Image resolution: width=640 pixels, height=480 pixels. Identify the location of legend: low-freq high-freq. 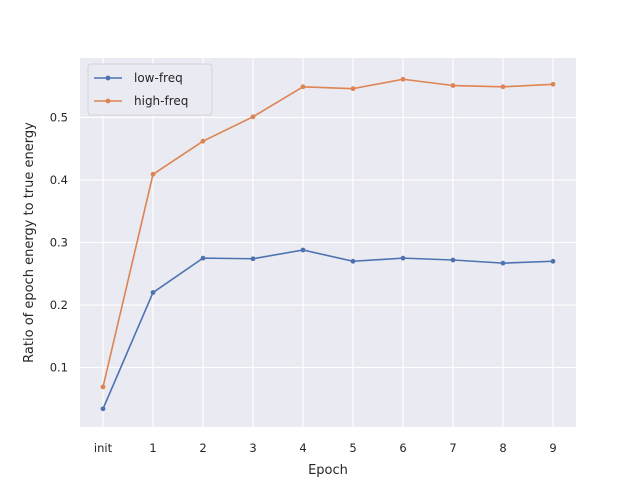
(150, 89).